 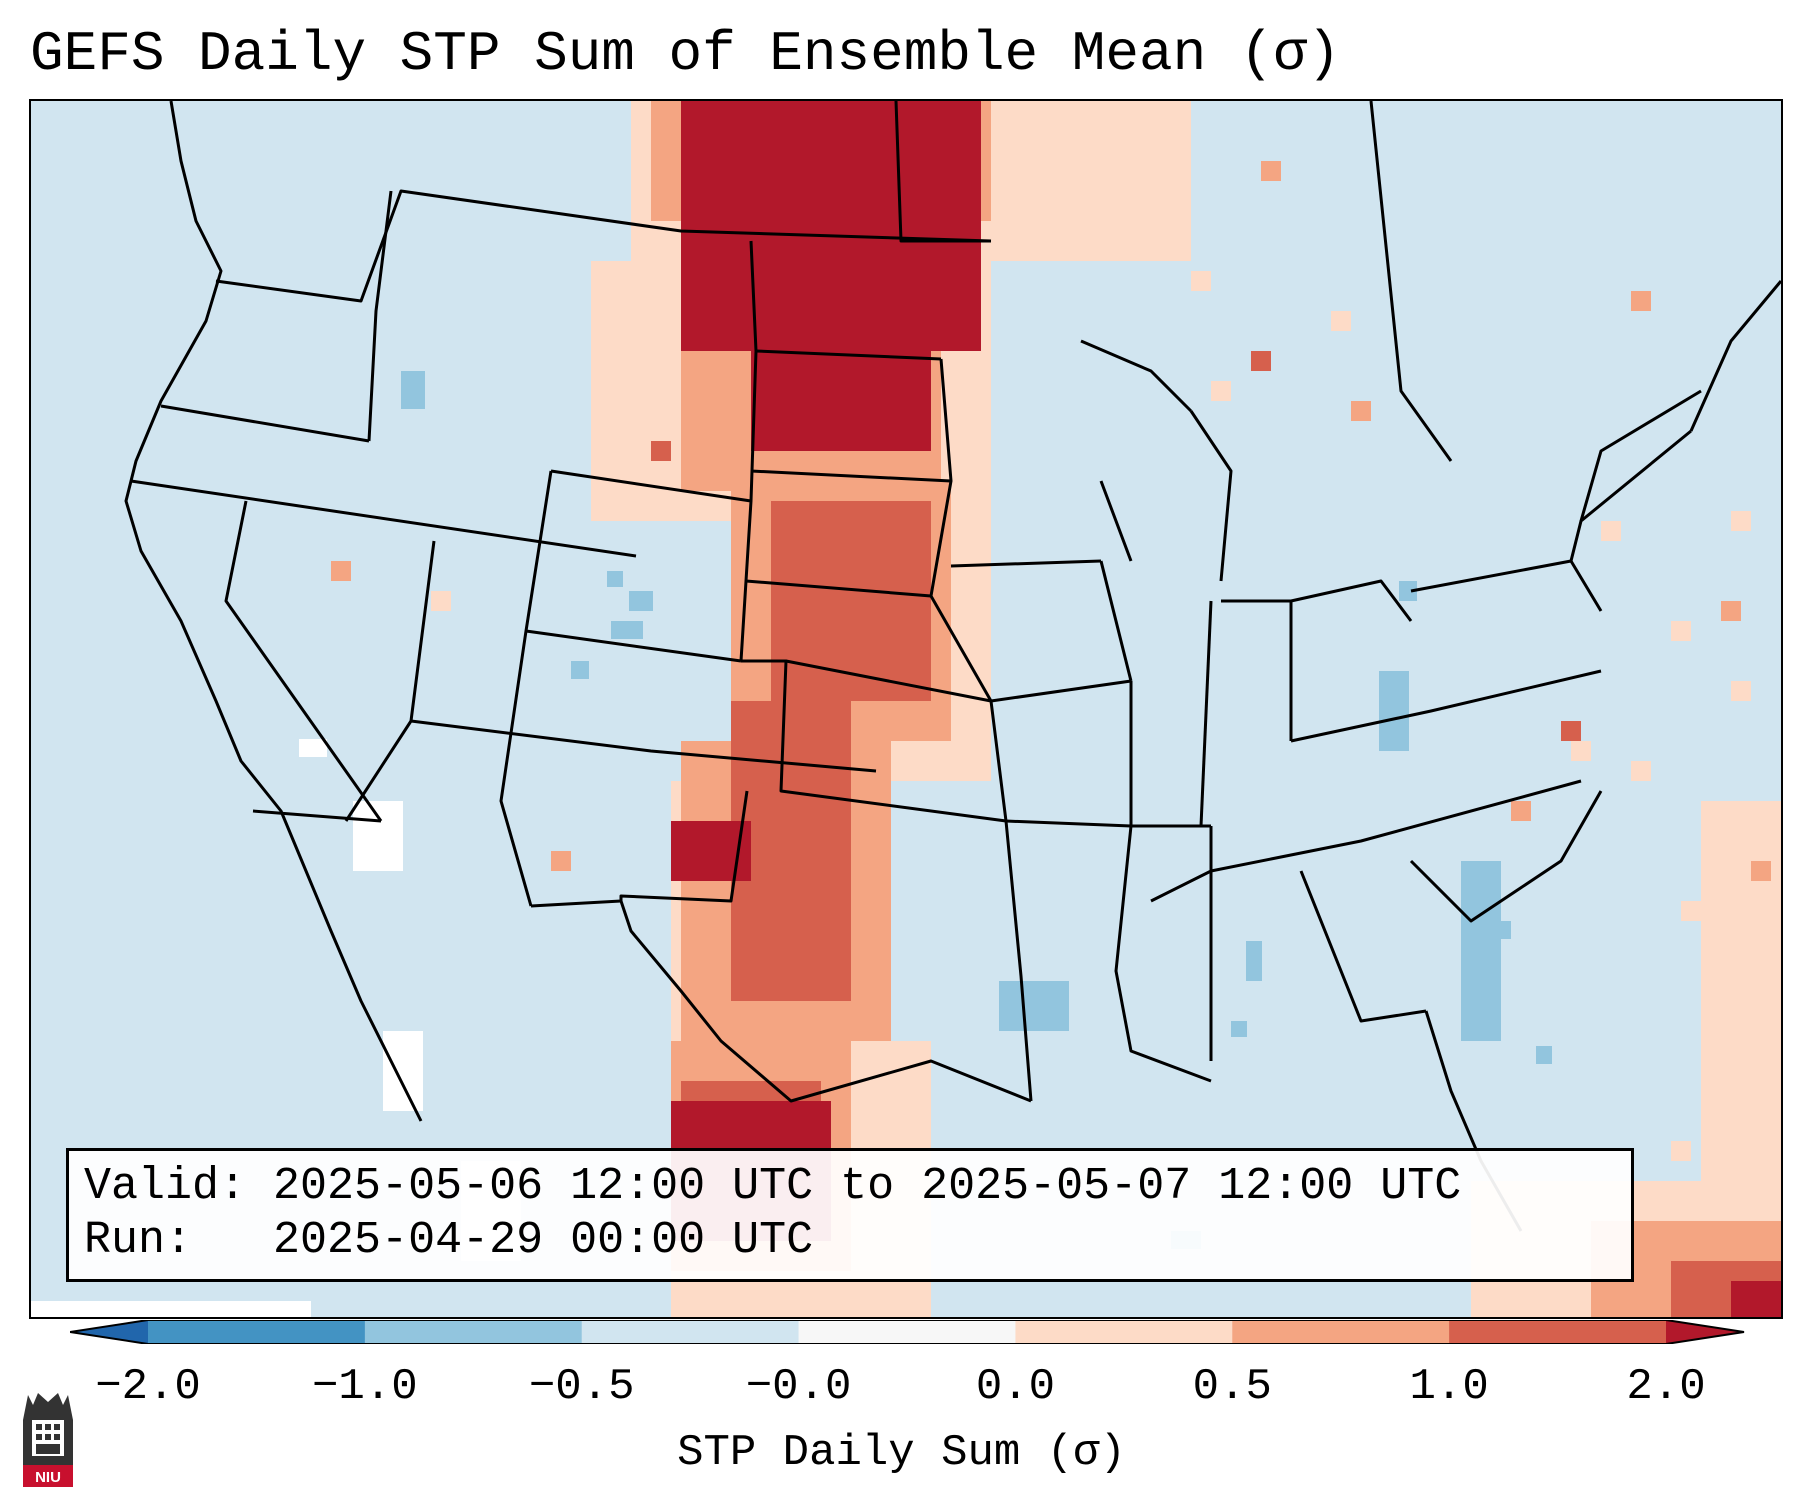 What do you see at coordinates (1449, 1387) in the screenshot?
I see `colorbar-tick-label: 1.0` at bounding box center [1449, 1387].